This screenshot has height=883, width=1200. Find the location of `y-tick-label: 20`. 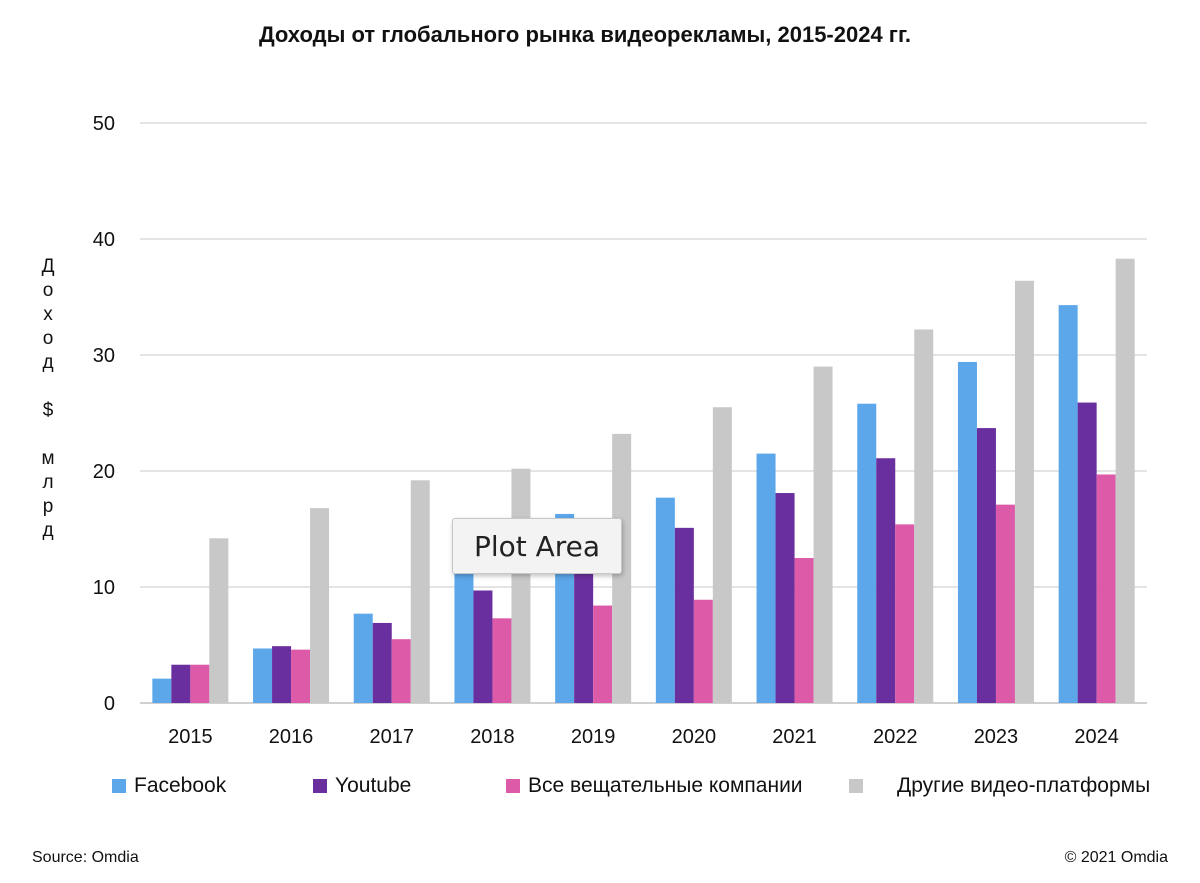

y-tick-label: 20 is located at coordinates (104, 472).